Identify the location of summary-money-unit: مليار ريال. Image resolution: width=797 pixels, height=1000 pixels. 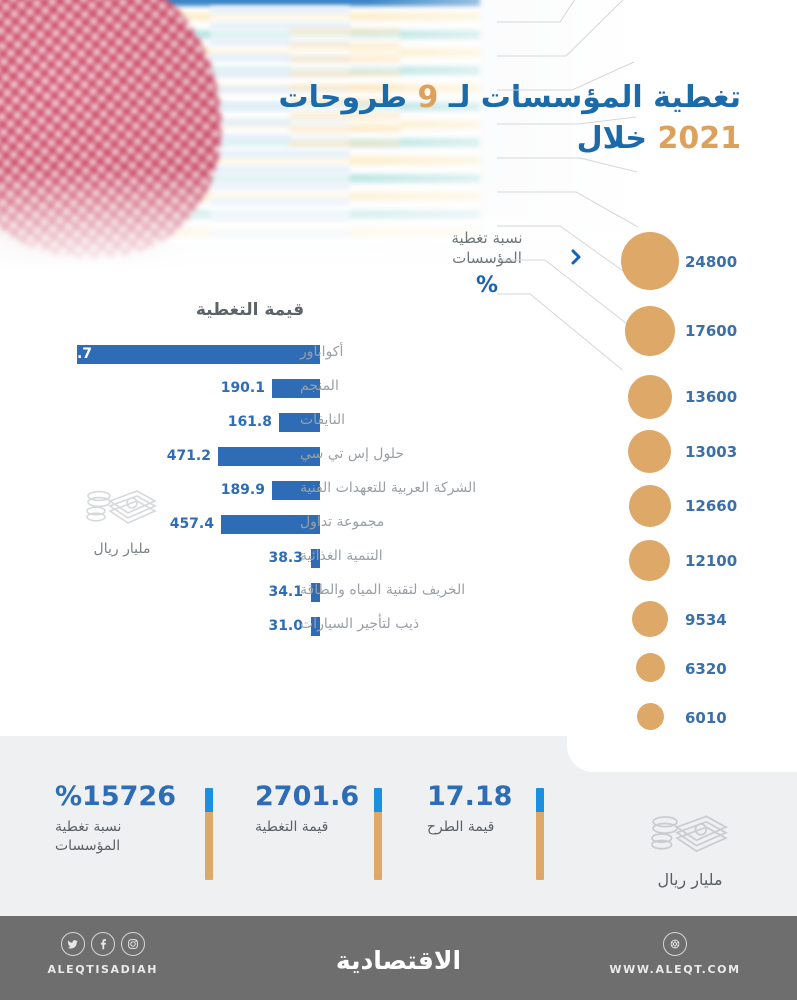
(690, 850).